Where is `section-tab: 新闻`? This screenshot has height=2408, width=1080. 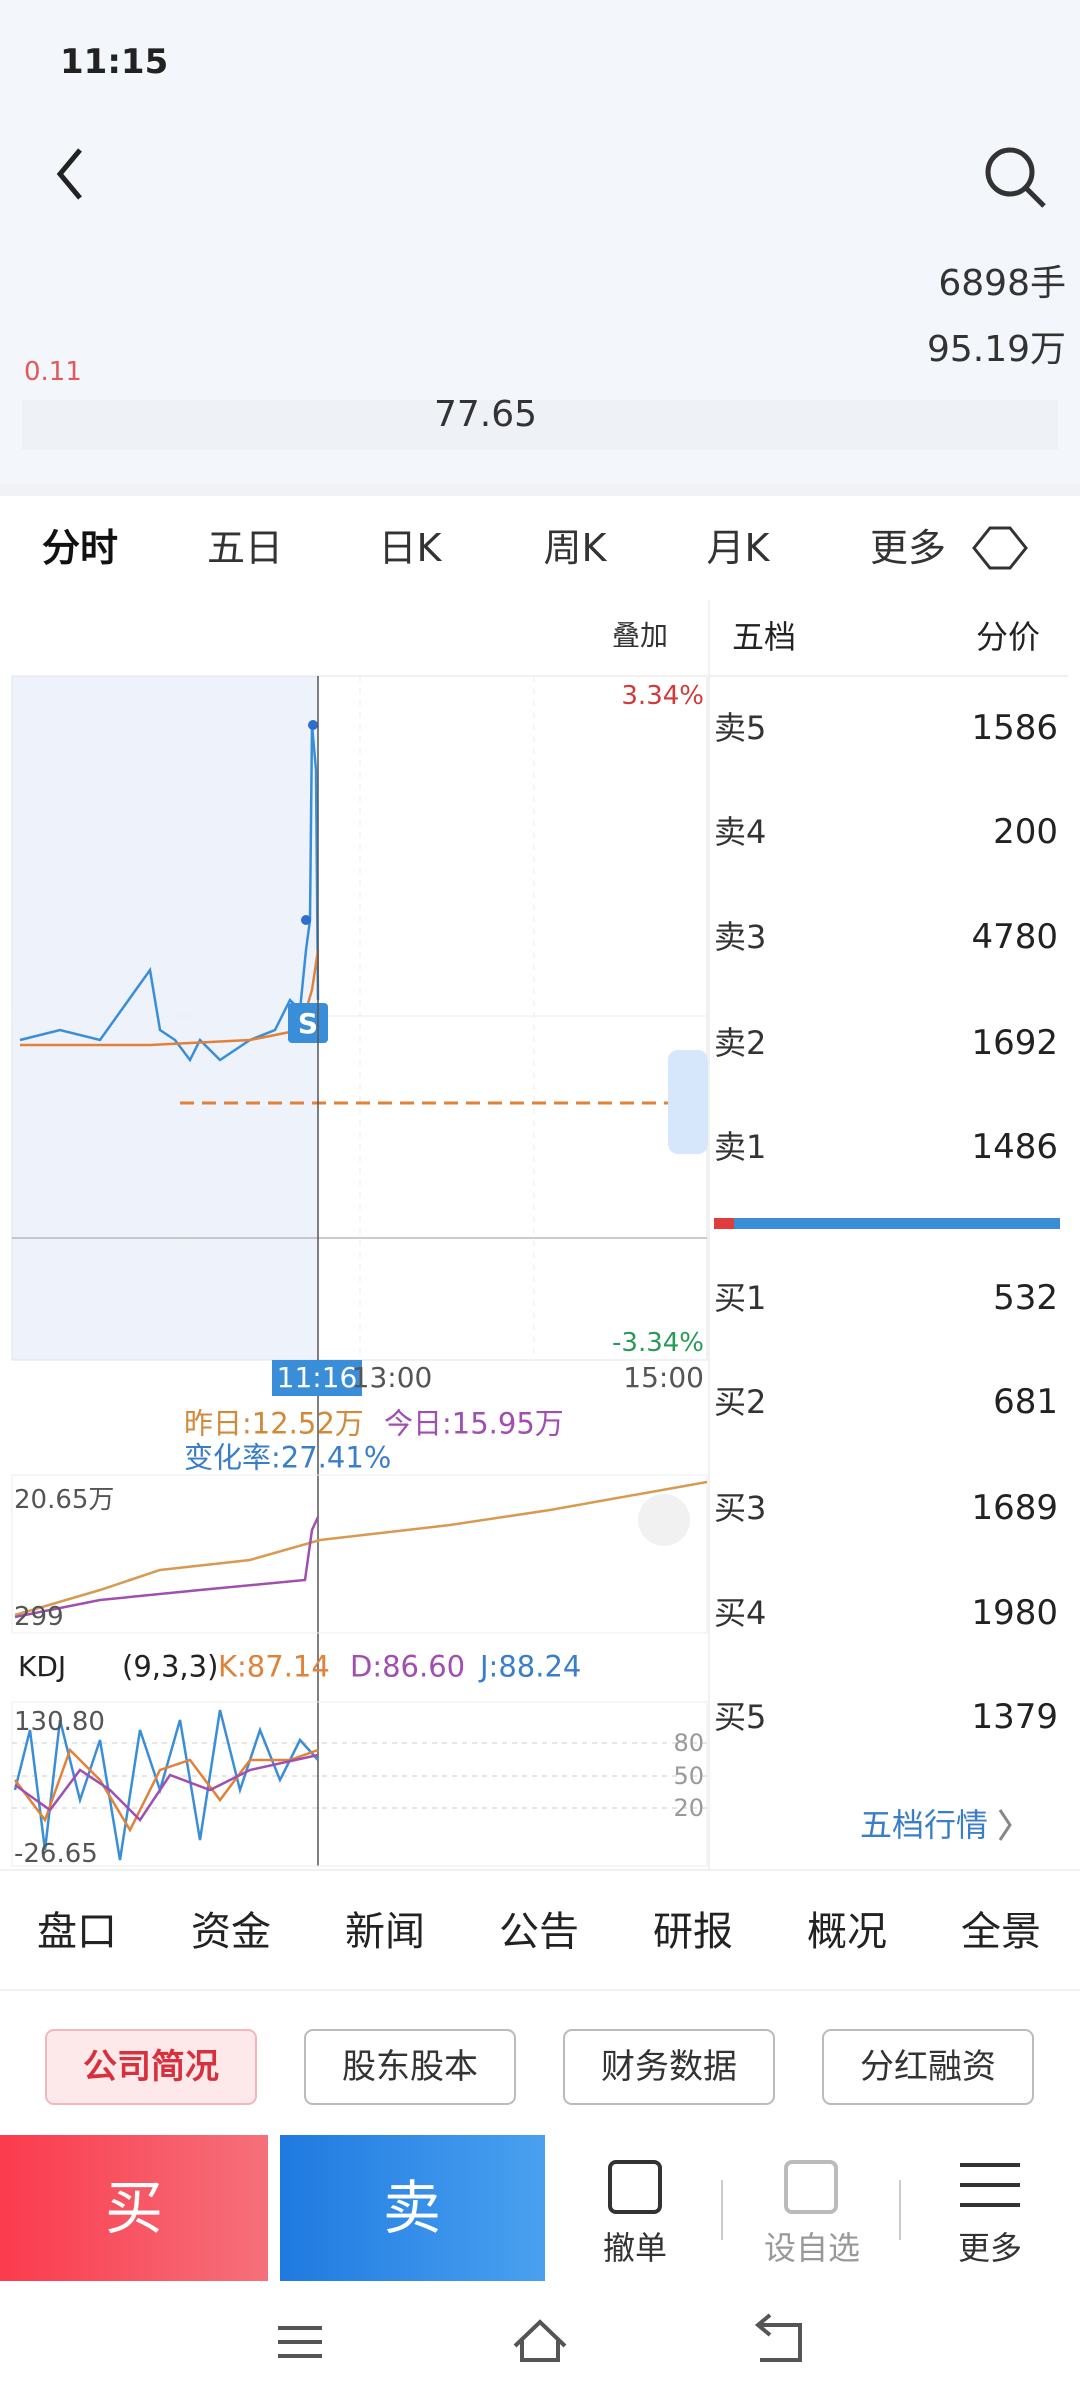 section-tab: 新闻 is located at coordinates (385, 1932).